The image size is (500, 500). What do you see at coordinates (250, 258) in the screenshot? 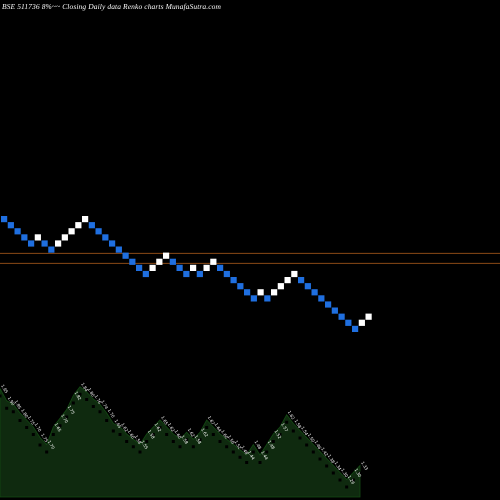
I see `reference-lines` at bounding box center [250, 258].